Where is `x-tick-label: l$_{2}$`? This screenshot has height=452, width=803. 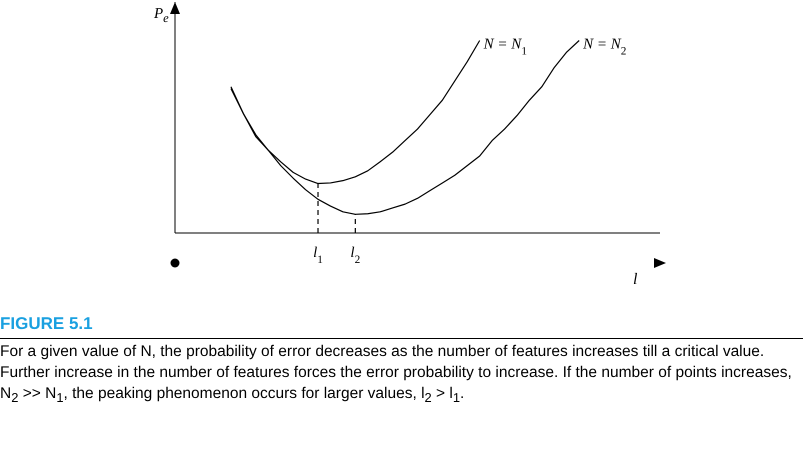
x-tick-label: l$_{2}$ is located at coordinates (355, 255).